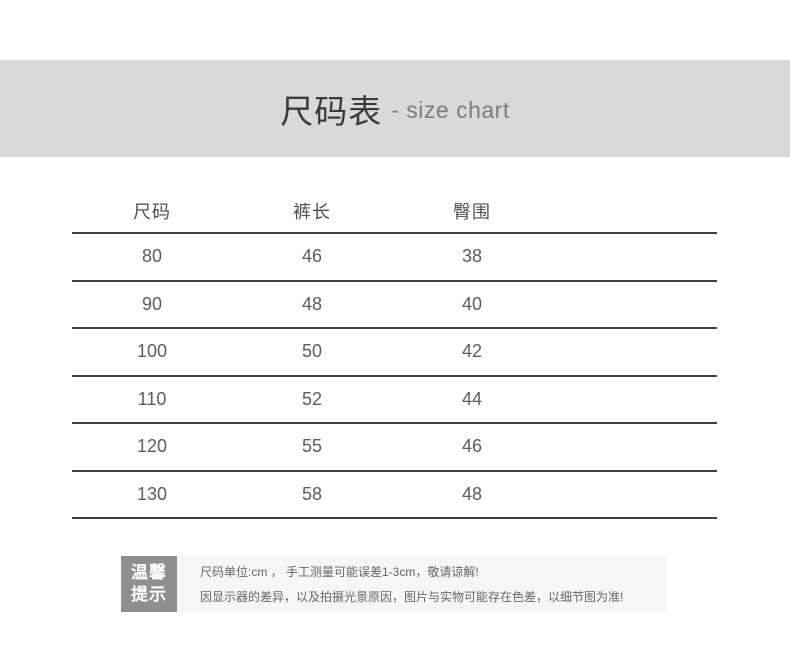 This screenshot has height=647, width=790. Describe the element at coordinates (152, 446) in the screenshot. I see `cell-size: 120` at that location.